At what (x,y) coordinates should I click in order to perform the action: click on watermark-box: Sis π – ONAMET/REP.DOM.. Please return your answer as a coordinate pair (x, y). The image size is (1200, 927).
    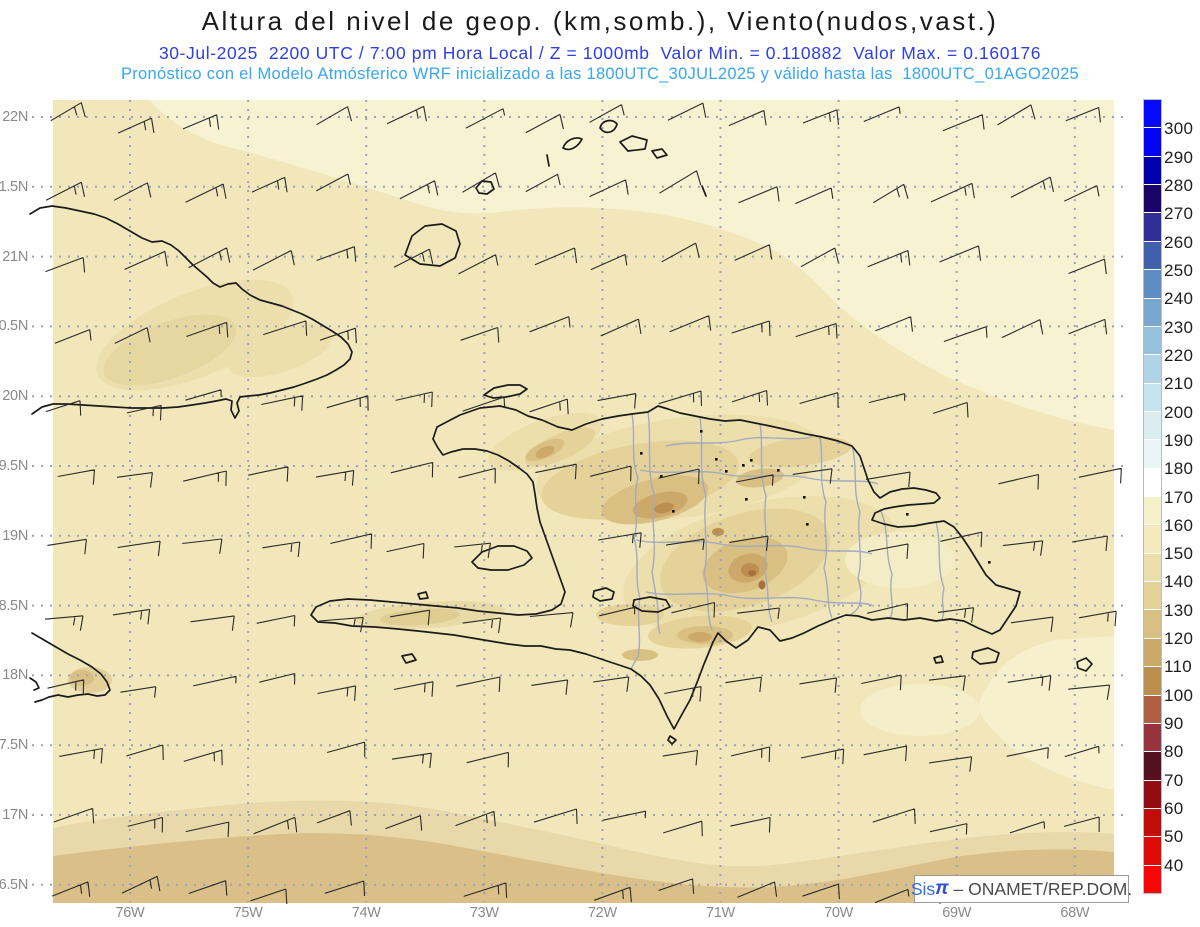
    Looking at the image, I should click on (1021, 889).